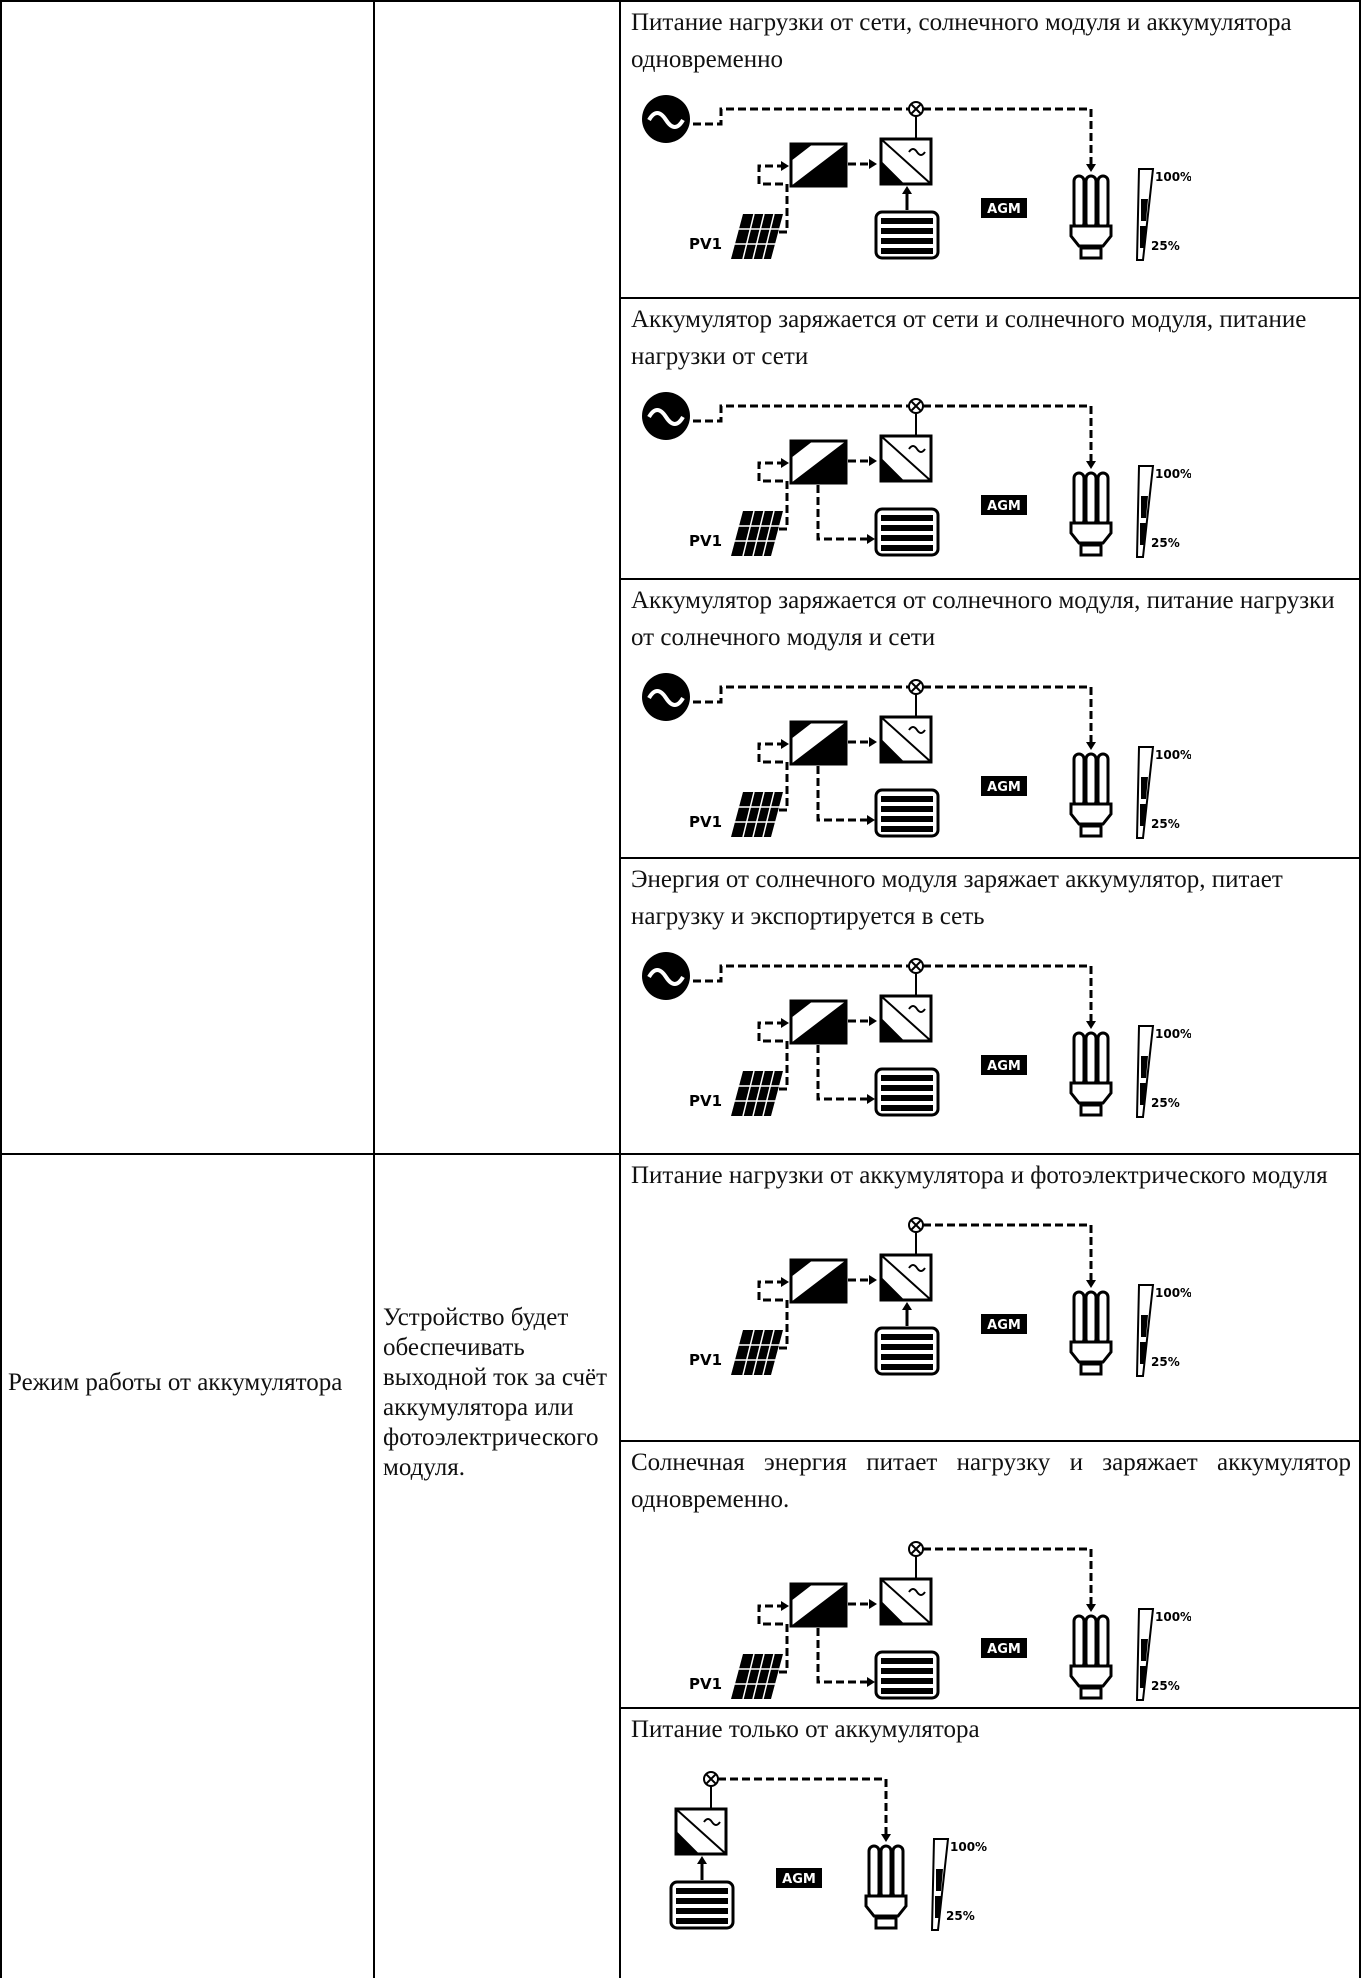 This screenshot has height=1978, width=1361. I want to click on diagram: PV1 AGM 100% 25%, so click(916, 475).